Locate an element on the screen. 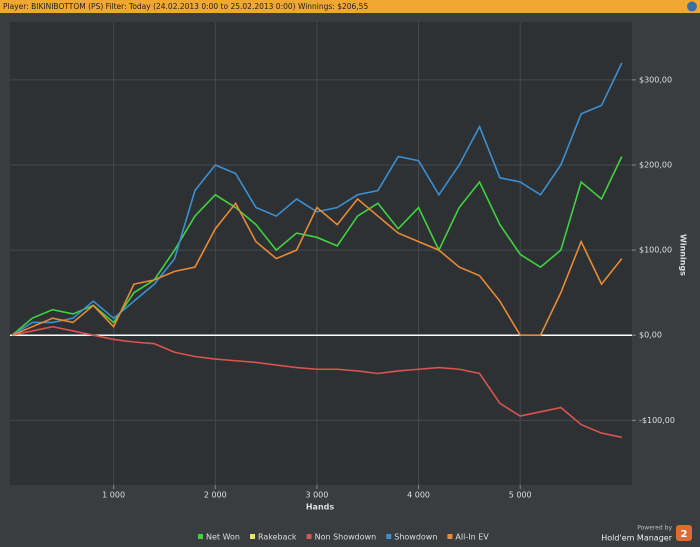 Image resolution: width=700 pixels, height=547 pixels. legend-label: Non Showdown is located at coordinates (346, 537).